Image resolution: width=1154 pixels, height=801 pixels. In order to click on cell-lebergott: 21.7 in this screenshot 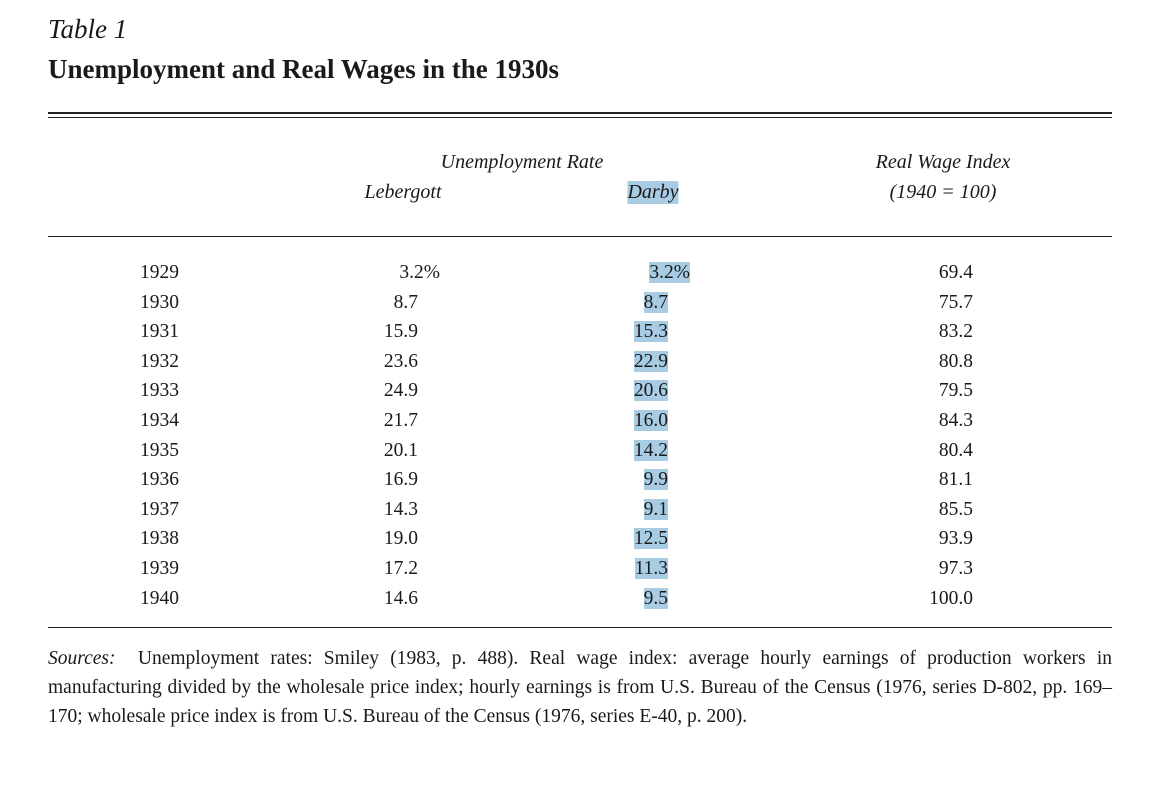, I will do `click(401, 421)`.